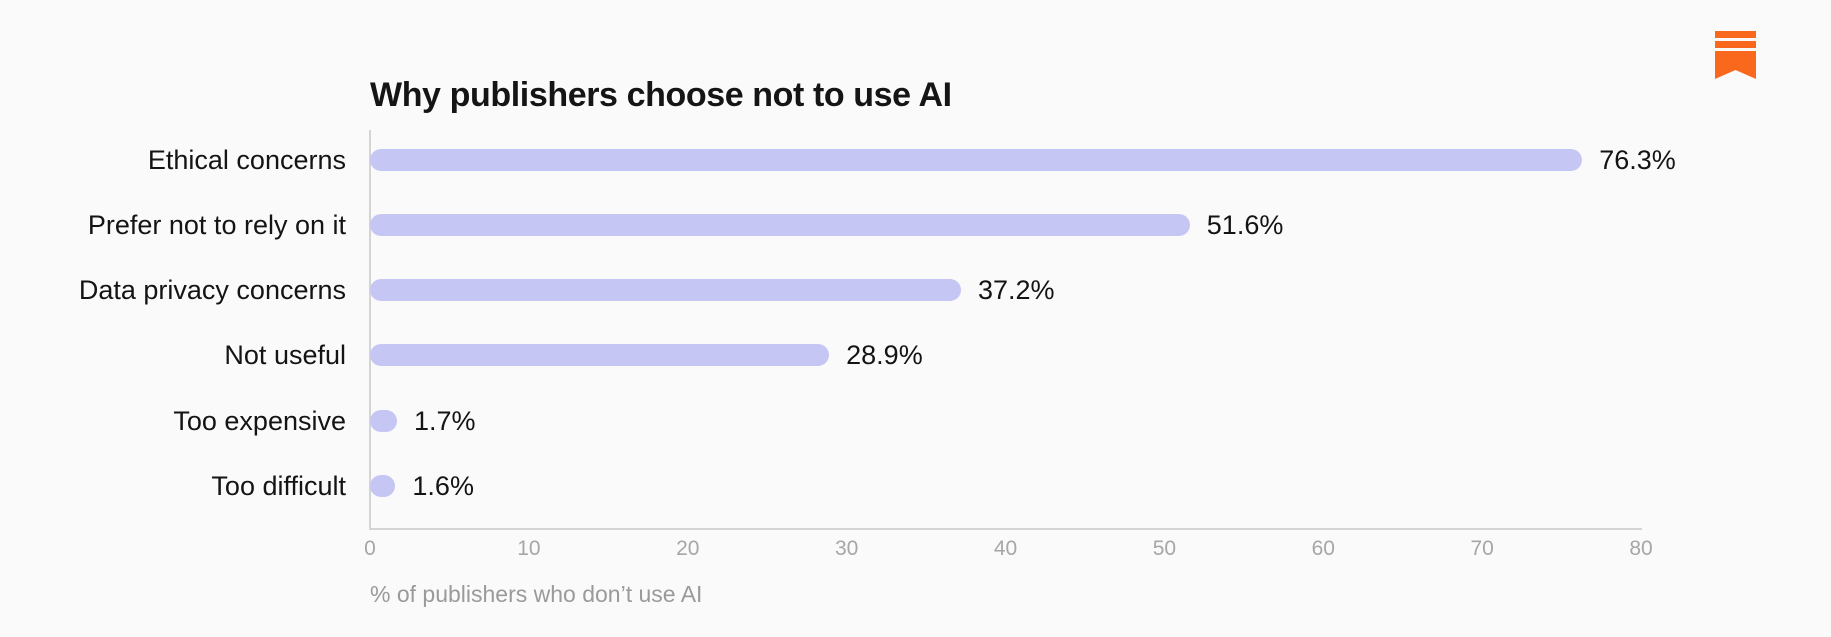  What do you see at coordinates (1323, 548) in the screenshot?
I see `x-tick-label: 60` at bounding box center [1323, 548].